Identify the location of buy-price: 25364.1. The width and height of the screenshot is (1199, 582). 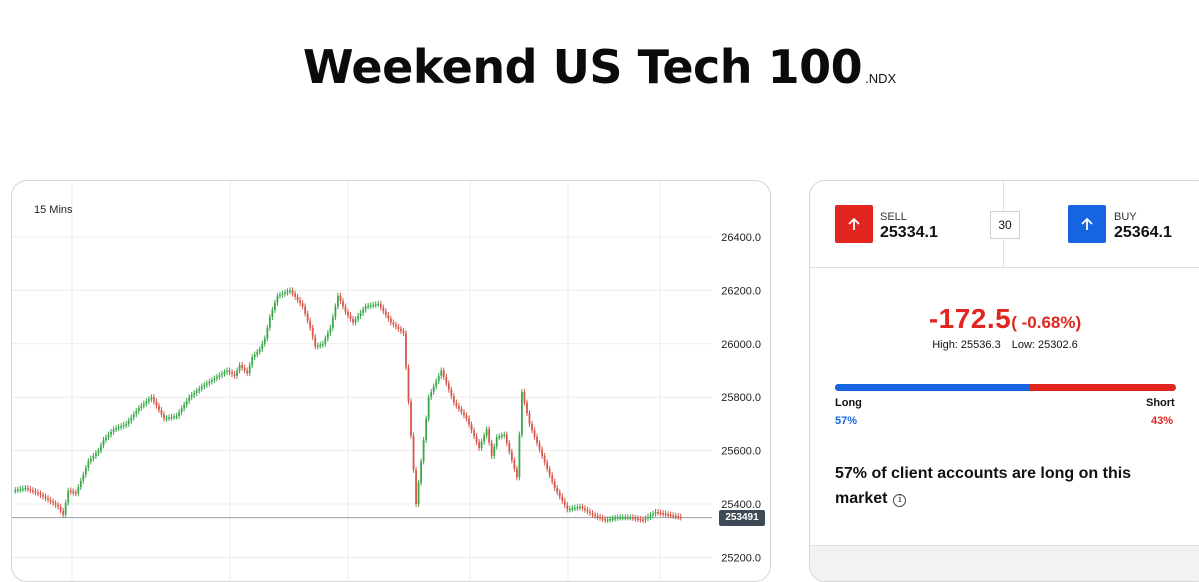
(1143, 232).